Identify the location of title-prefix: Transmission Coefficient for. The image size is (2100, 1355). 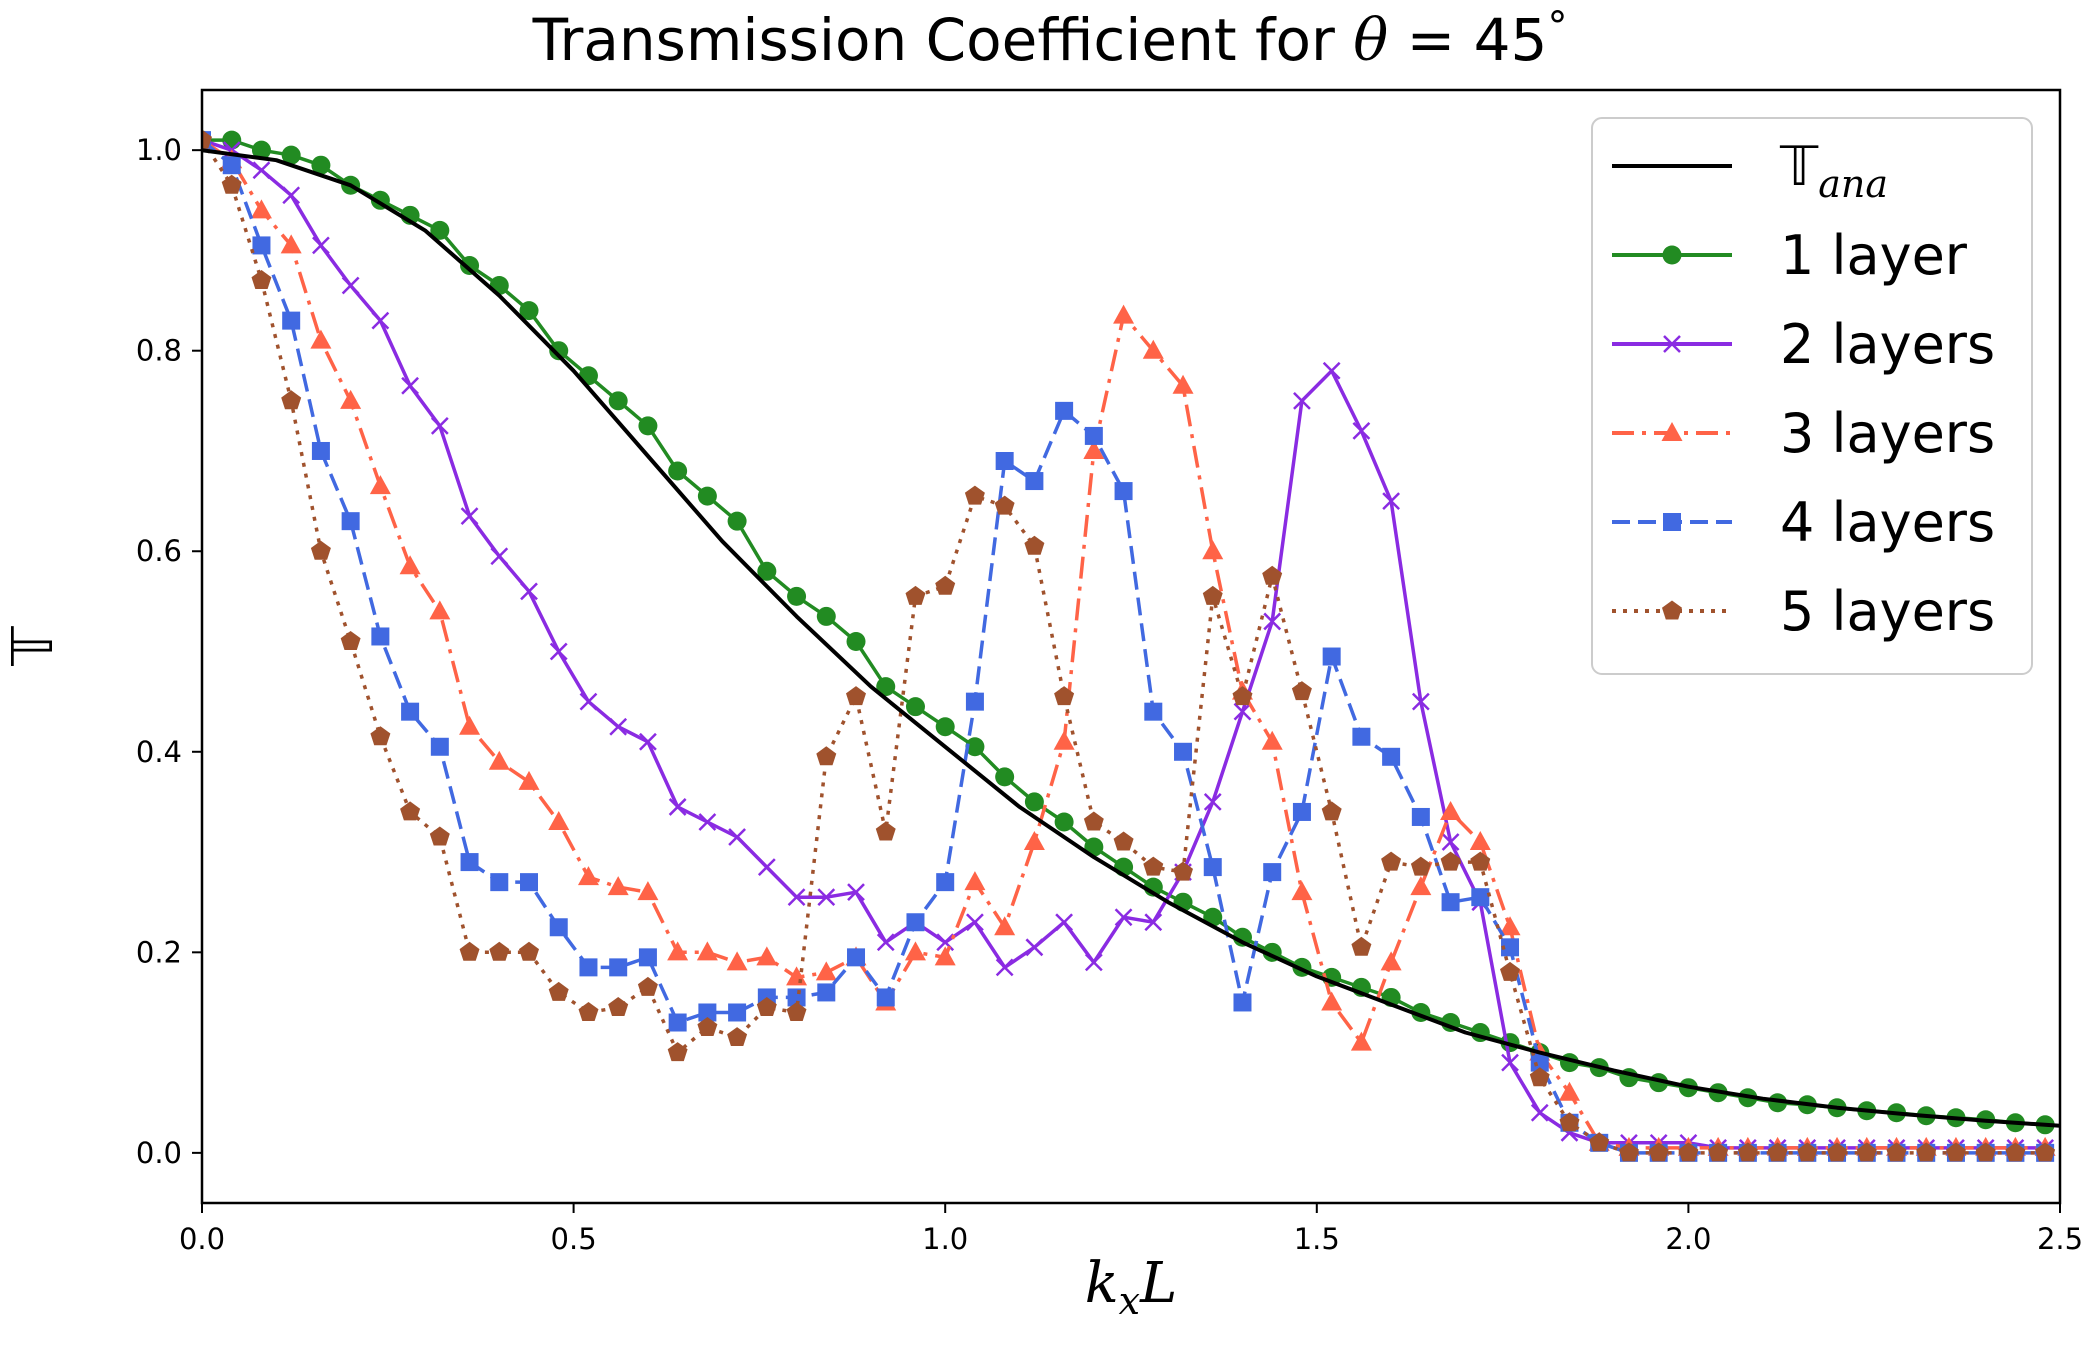
(943, 40).